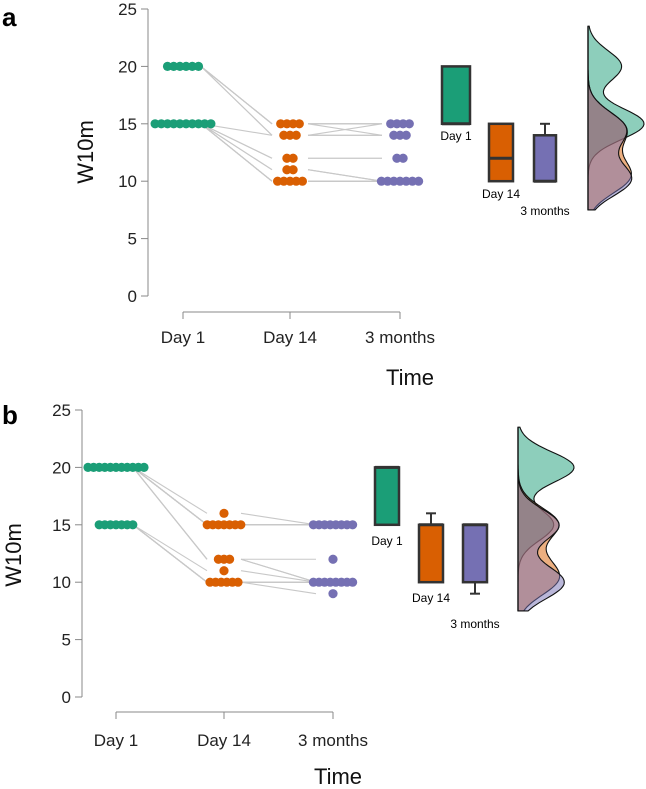 The image size is (646, 789). What do you see at coordinates (9, 17) in the screenshot?
I see `panel-a-label: a` at bounding box center [9, 17].